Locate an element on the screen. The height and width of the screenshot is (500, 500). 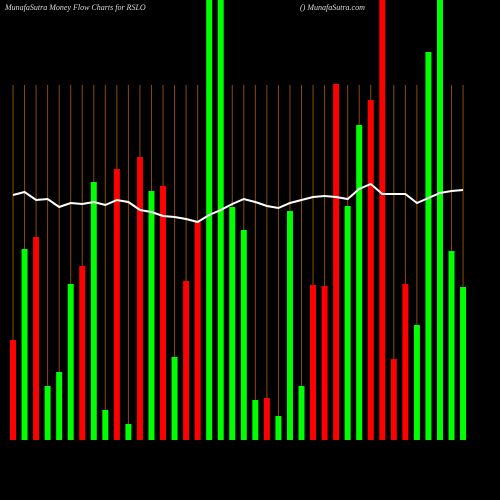
chart-title: MunafaSutra Money Flow Charts for RSLO is located at coordinates (75, 7).